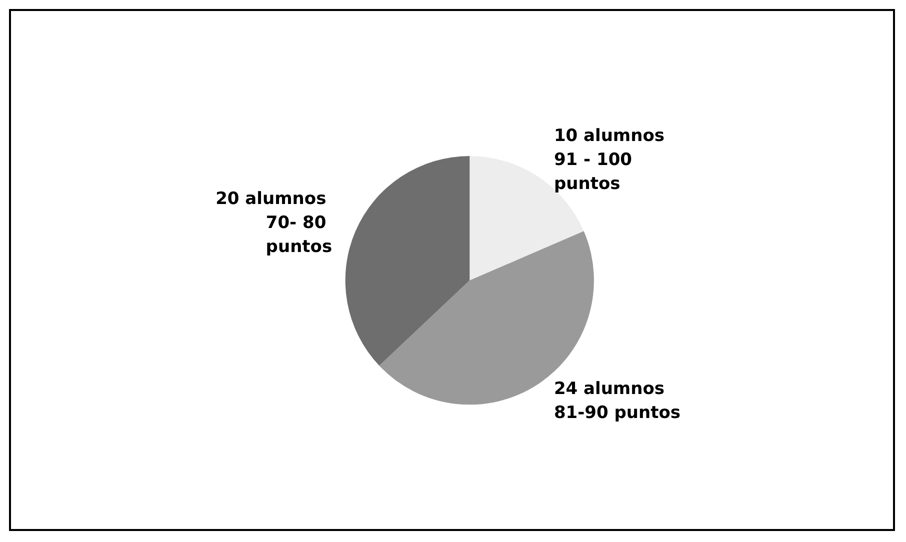  What do you see at coordinates (617, 400) in the screenshot?
I see `slice-label: 24 alumnos 81-90 puntos` at bounding box center [617, 400].